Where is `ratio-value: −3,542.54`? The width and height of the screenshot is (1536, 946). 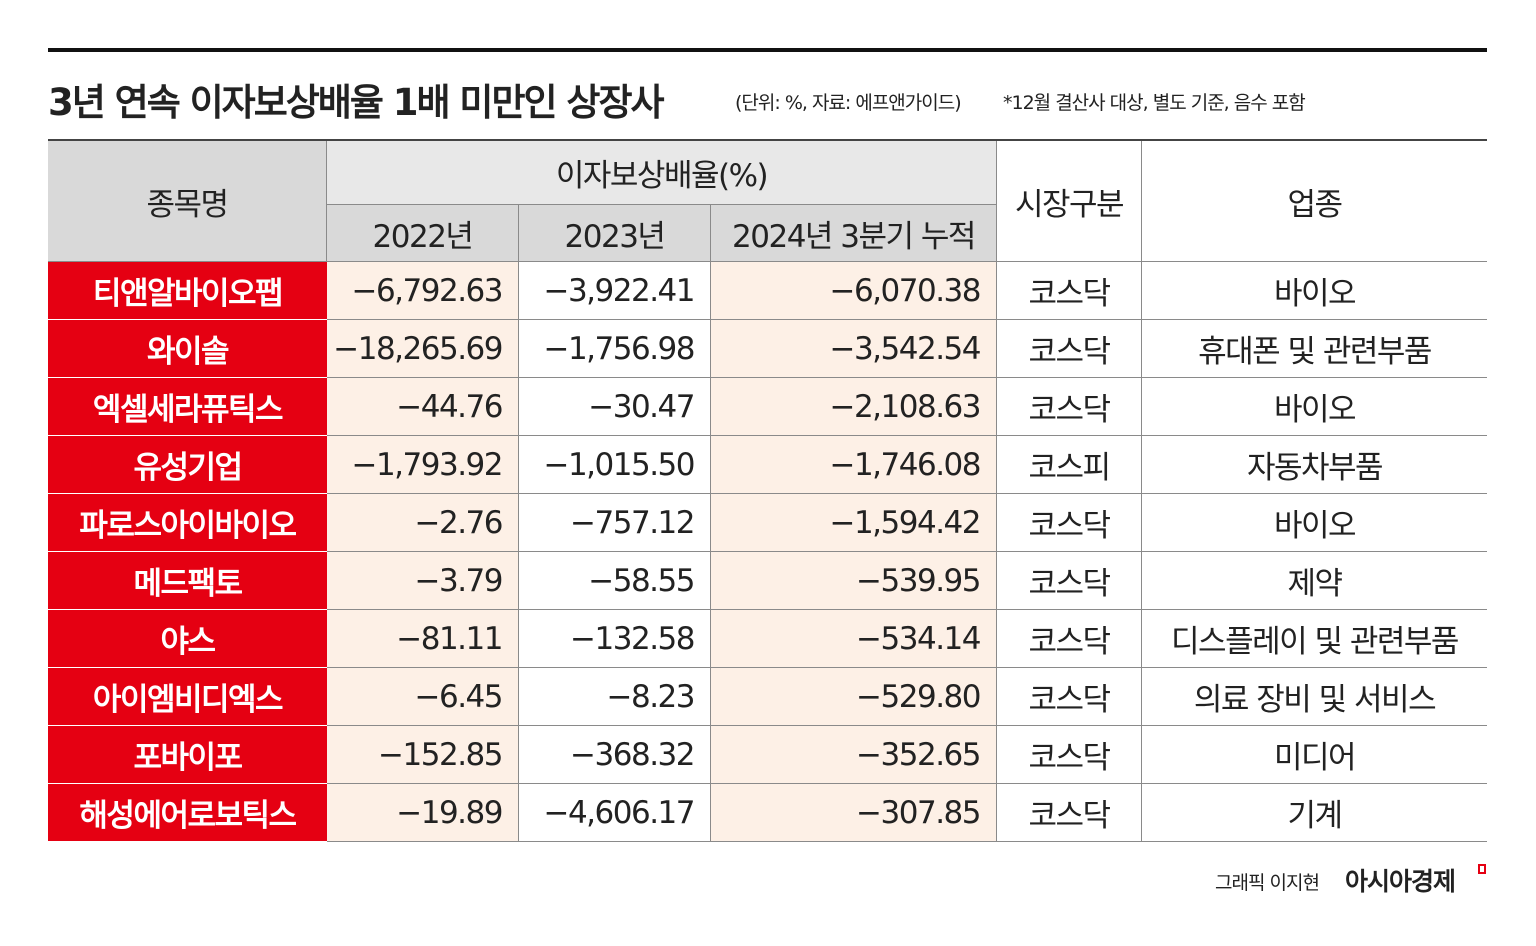
ratio-value: −3,542.54 is located at coordinates (854, 349).